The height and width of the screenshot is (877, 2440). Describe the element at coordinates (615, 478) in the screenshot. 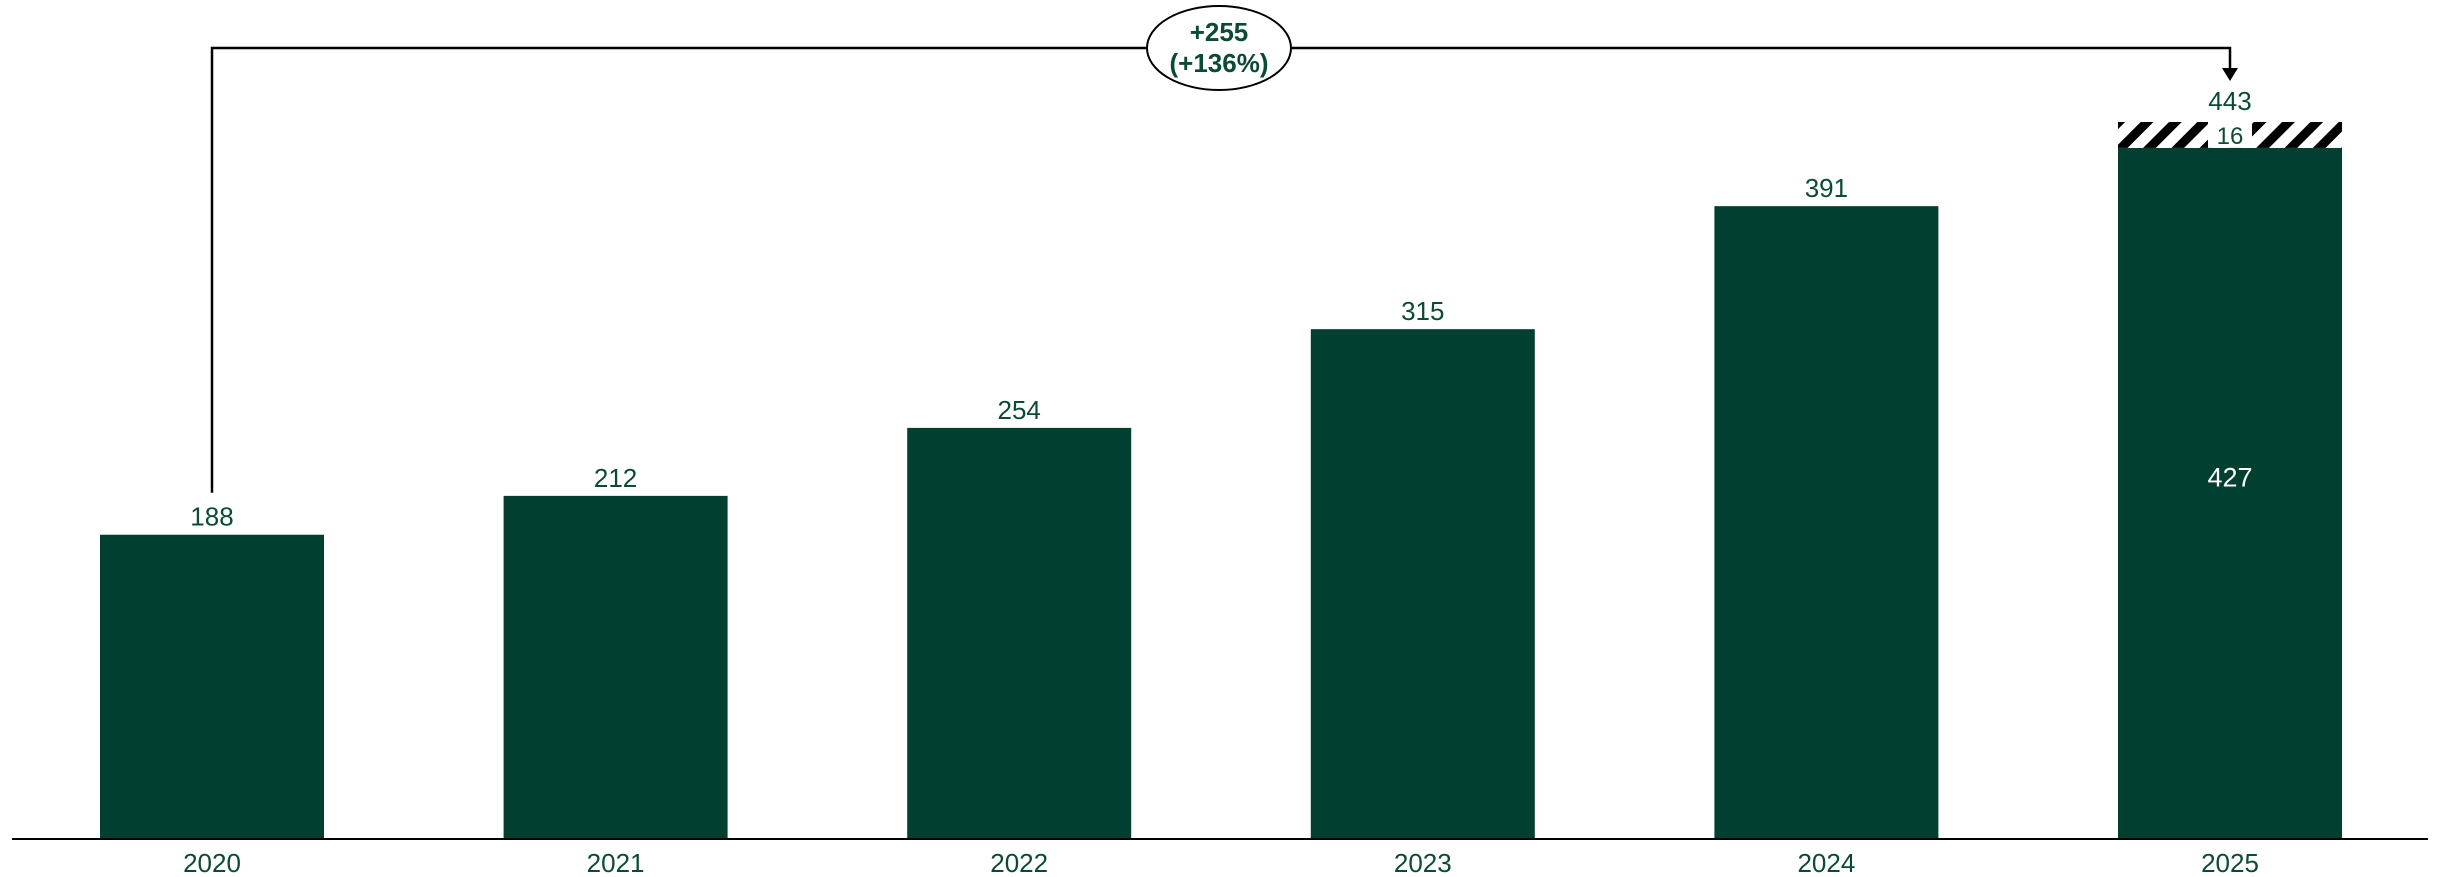

I see `value-label-2021: 212` at that location.